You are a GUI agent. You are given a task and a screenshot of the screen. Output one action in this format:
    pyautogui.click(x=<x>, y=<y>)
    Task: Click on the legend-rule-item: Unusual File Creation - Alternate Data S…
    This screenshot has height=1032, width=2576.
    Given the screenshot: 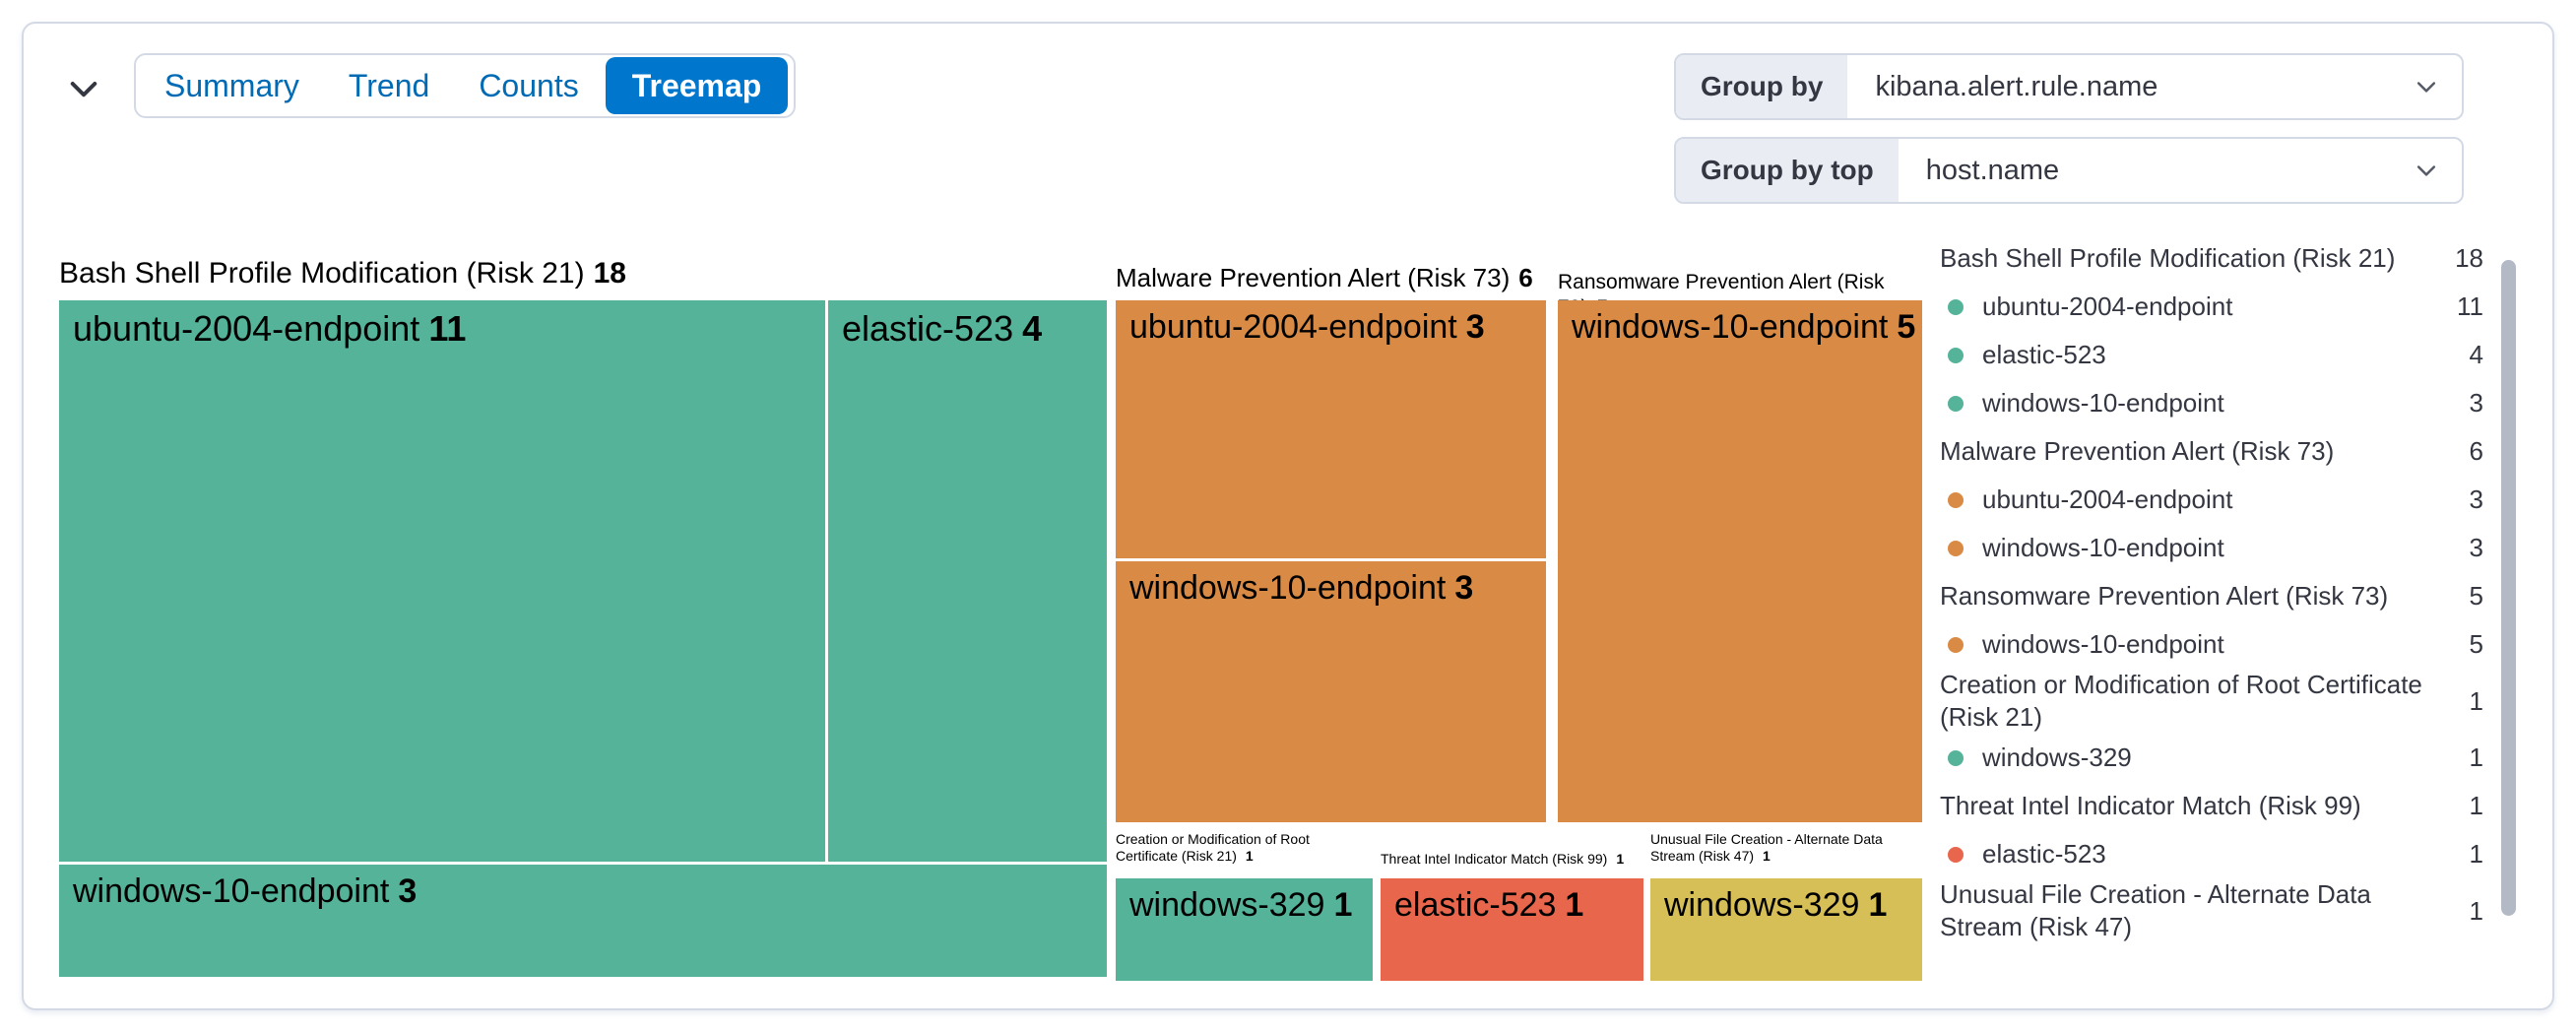 What is the action you would take?
    pyautogui.click(x=2211, y=910)
    